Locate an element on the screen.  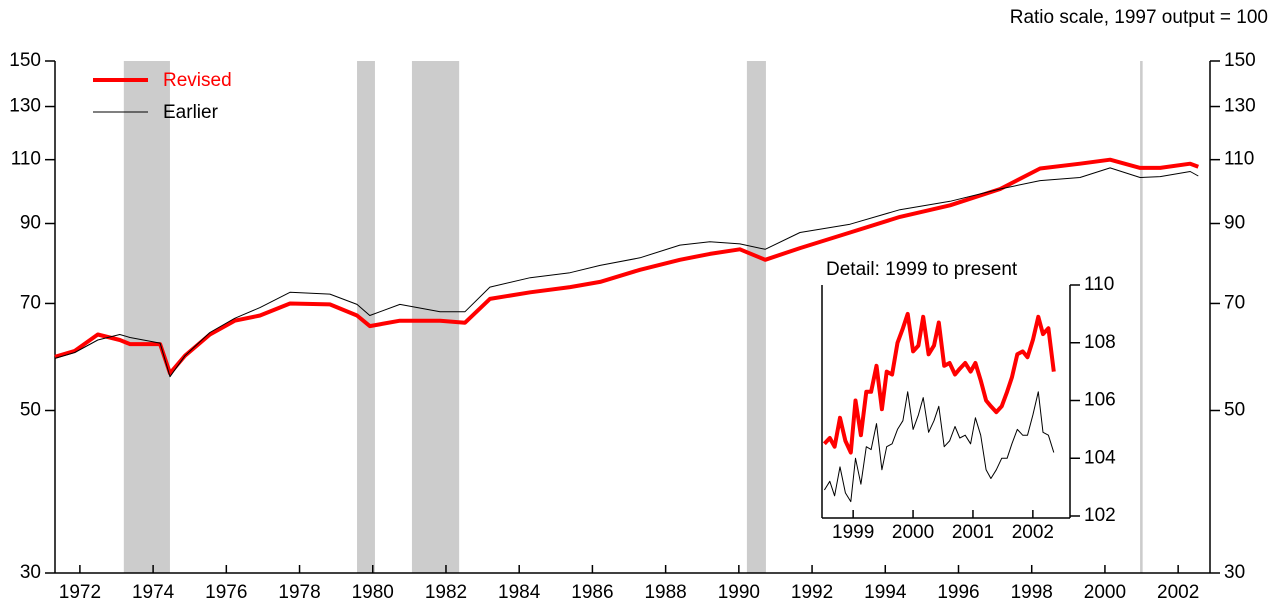
inset-title: Detail: 1999 to present is located at coordinates (922, 269).